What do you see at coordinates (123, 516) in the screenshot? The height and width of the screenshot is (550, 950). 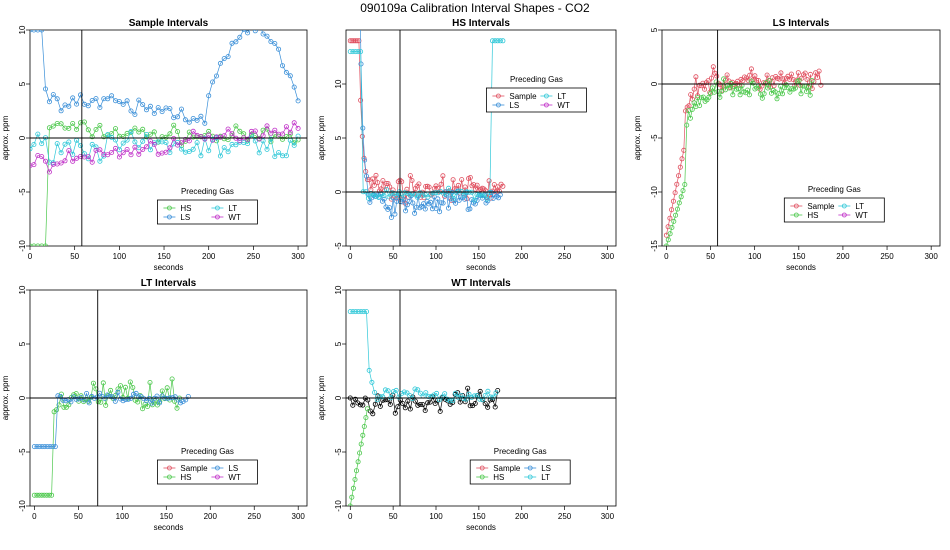 I see `x-tick-label: 100` at bounding box center [123, 516].